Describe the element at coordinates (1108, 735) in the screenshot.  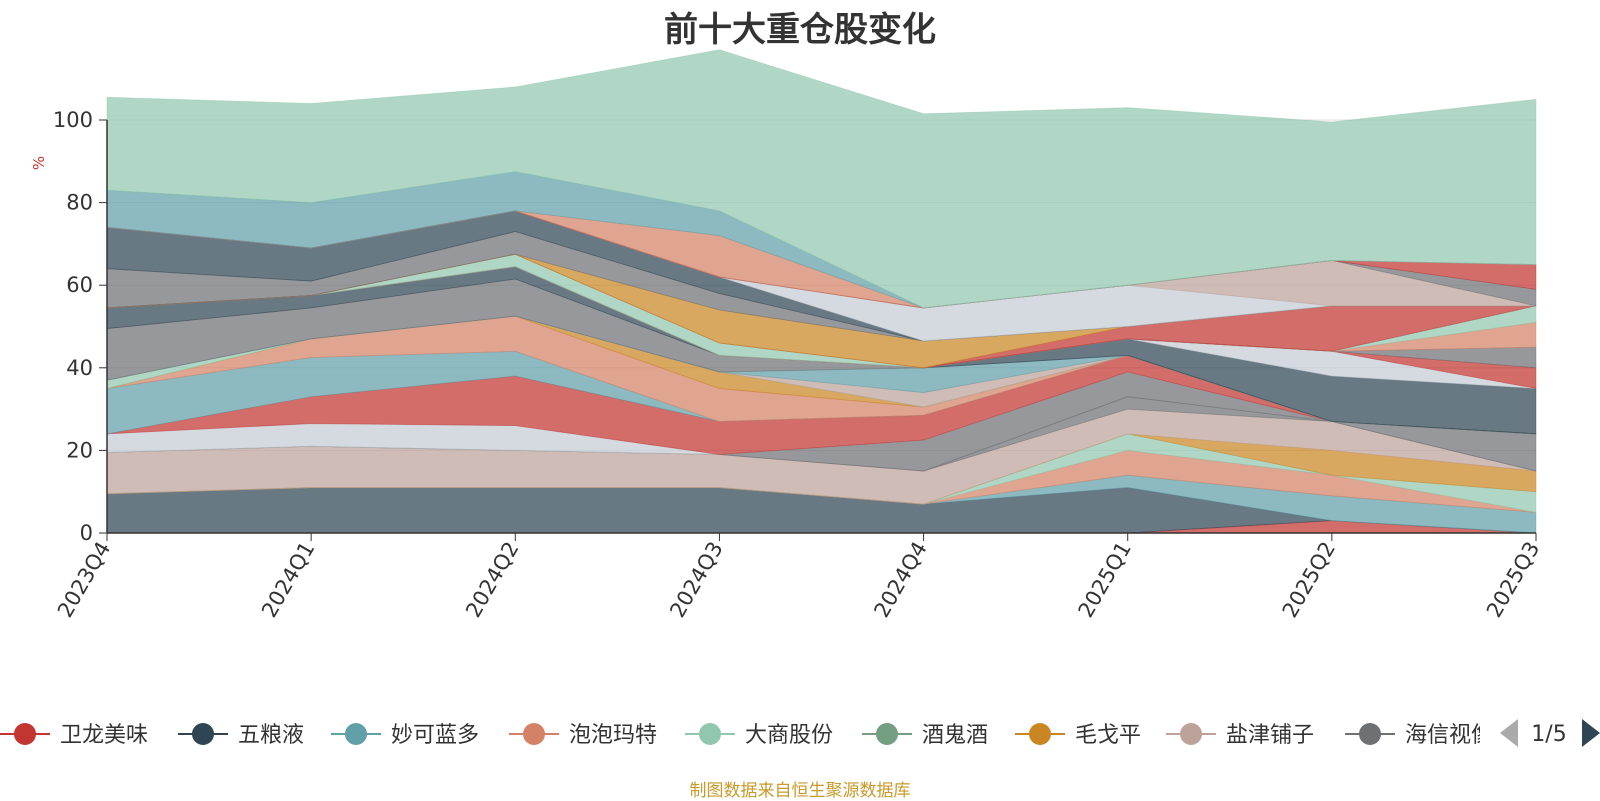
I see `legend-label: 毛戈平` at that location.